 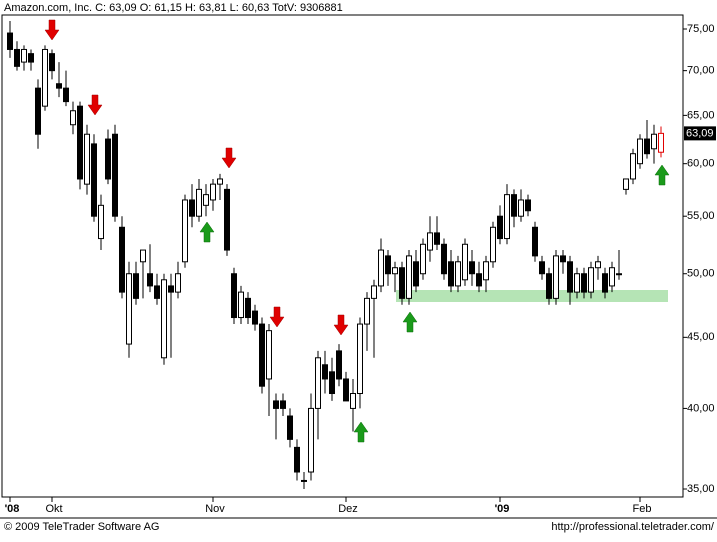 I want to click on x-tick-label: '08, so click(x=12, y=509).